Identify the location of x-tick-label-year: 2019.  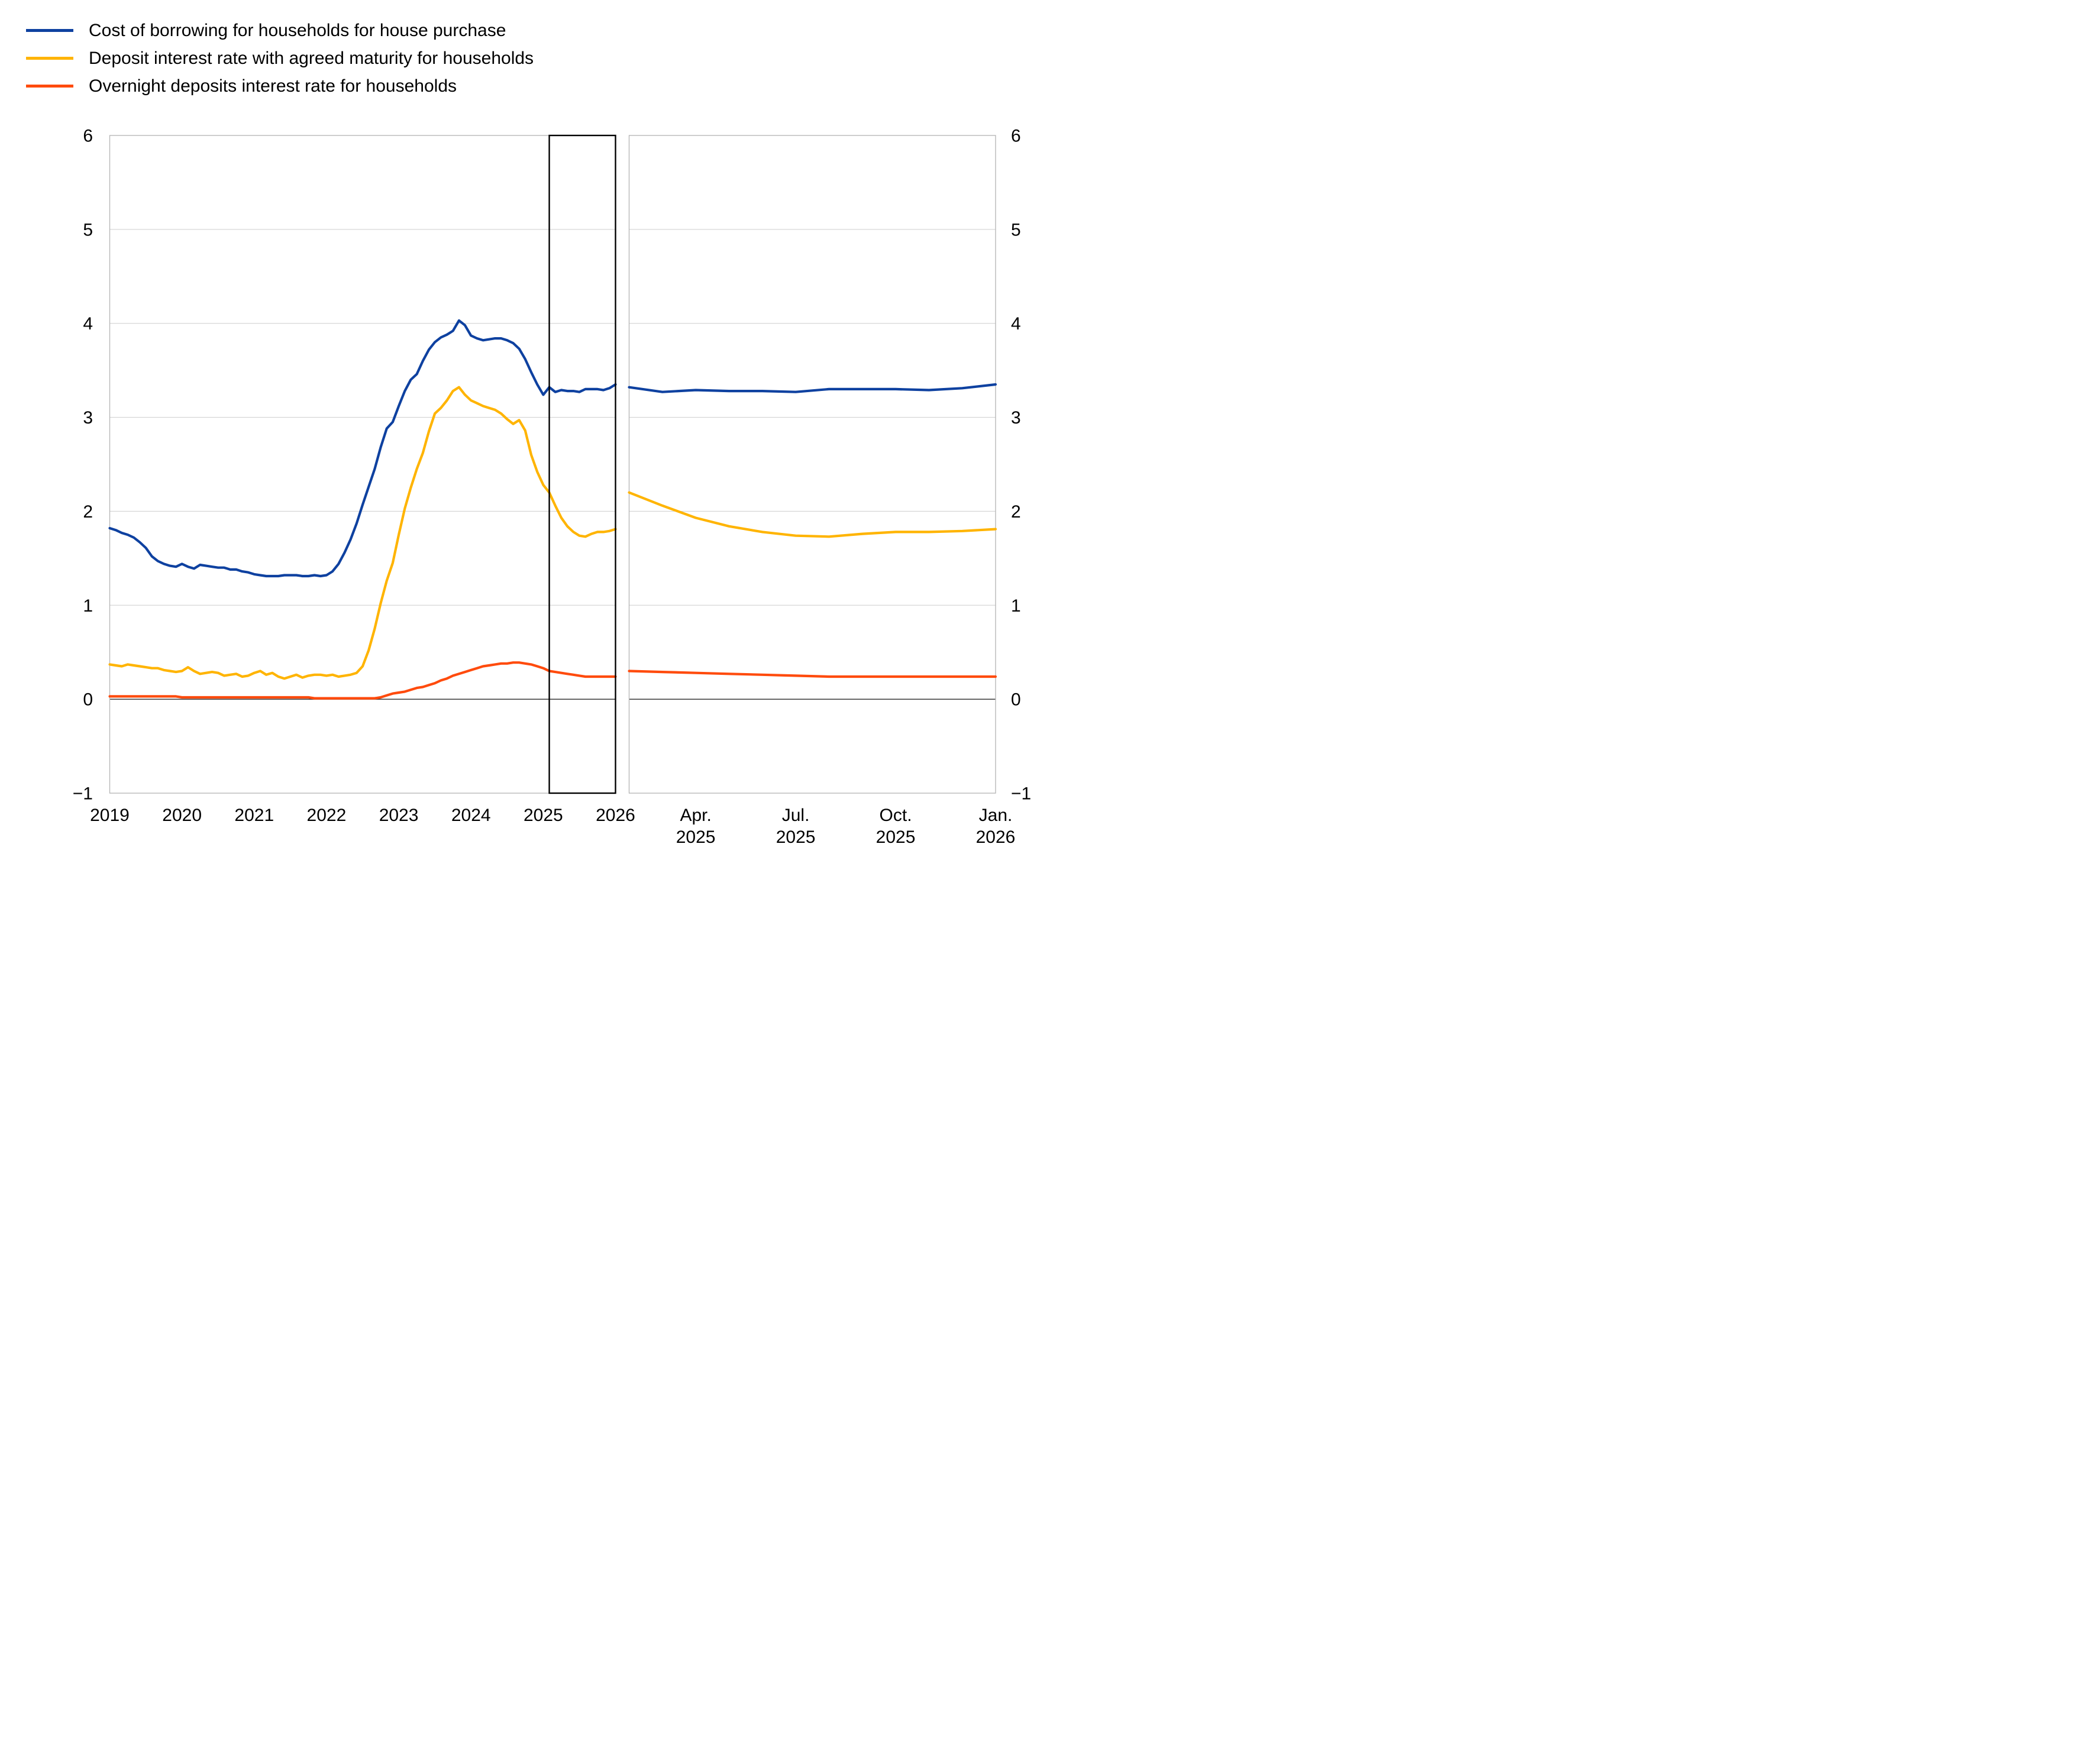
(110, 815).